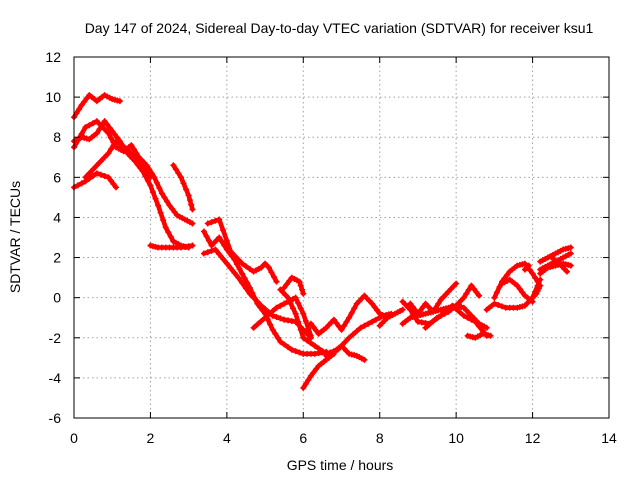 The image size is (640, 480). What do you see at coordinates (57, 177) in the screenshot?
I see `y-tick-label: 6` at bounding box center [57, 177].